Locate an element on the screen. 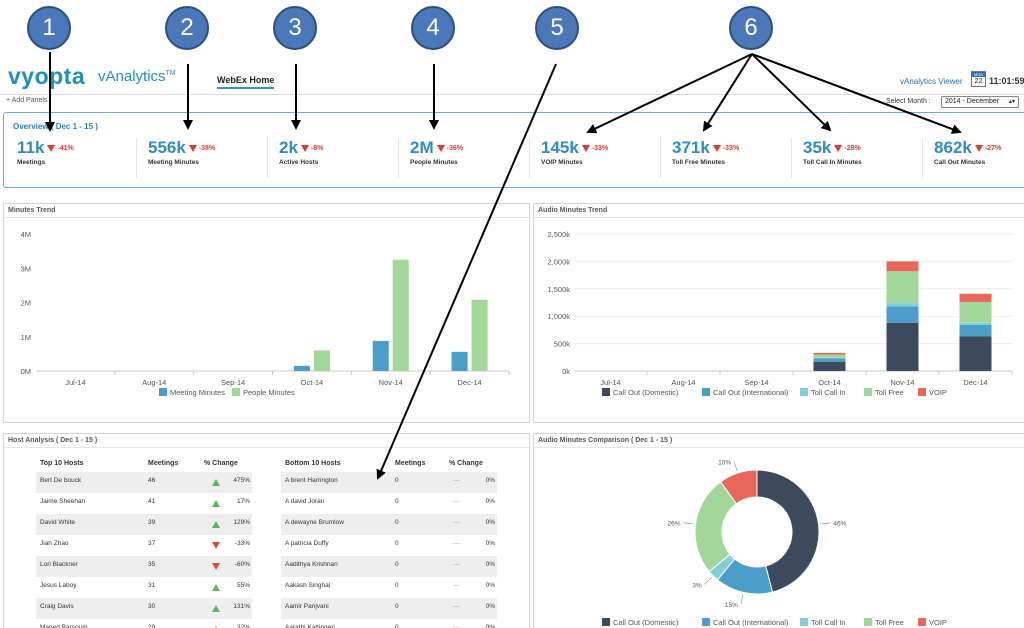 This screenshot has height=628, width=1024. kpi-value-line: 2k -8% is located at coordinates (301, 148).